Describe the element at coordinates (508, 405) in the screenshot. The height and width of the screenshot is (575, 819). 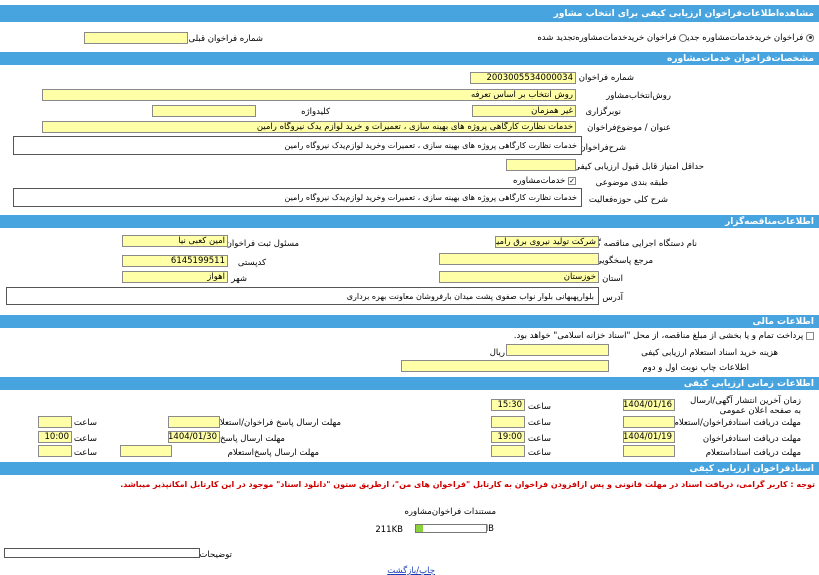
I see `publish-time-field: 15:30` at that location.